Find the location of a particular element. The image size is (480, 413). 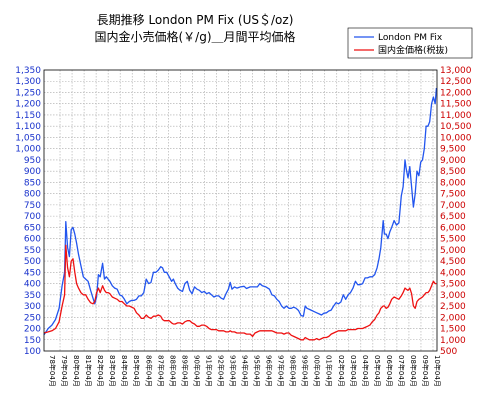

x-tick-label: 80年04月 is located at coordinates (76, 371).